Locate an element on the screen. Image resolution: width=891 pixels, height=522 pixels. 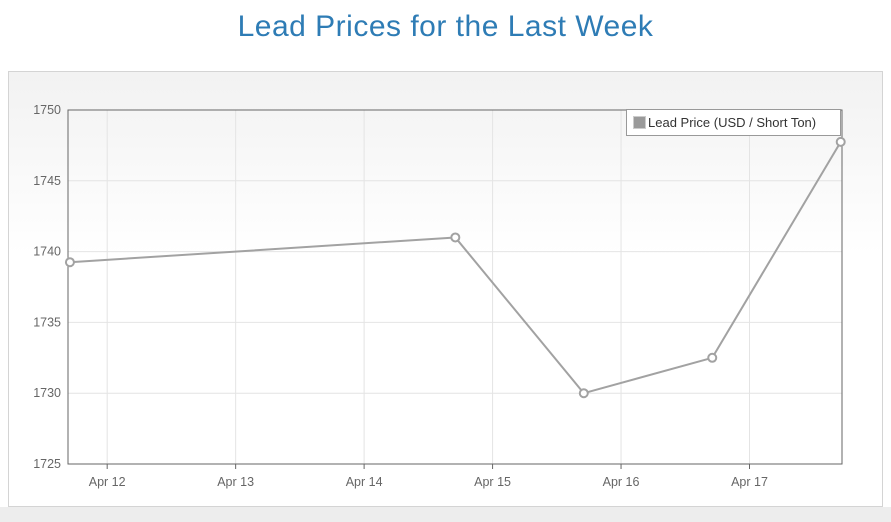
x-axis-tick-label: Apr 14 is located at coordinates (364, 482).